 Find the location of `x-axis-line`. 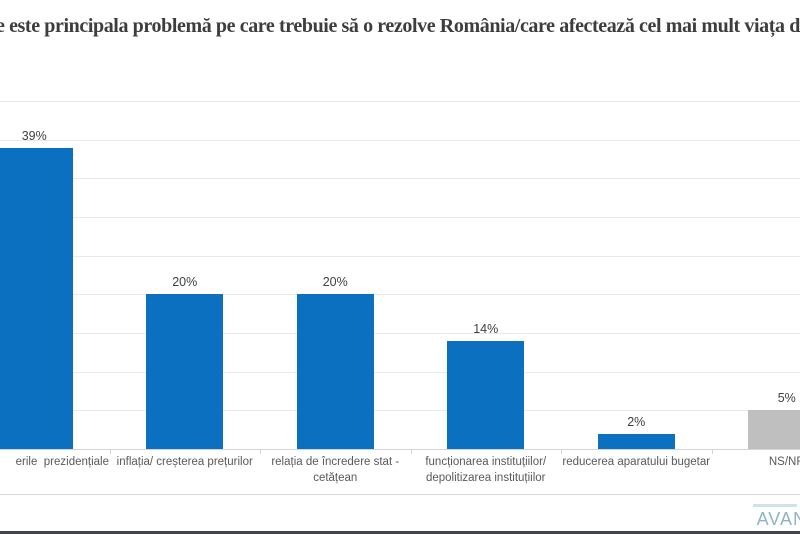

x-axis-line is located at coordinates (400, 449).